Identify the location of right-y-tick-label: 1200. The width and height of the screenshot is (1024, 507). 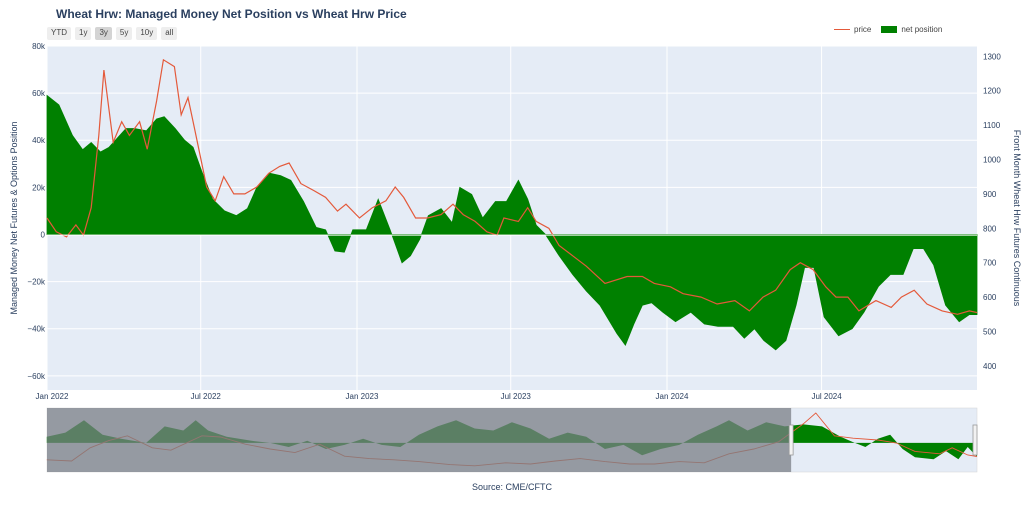
(992, 91).